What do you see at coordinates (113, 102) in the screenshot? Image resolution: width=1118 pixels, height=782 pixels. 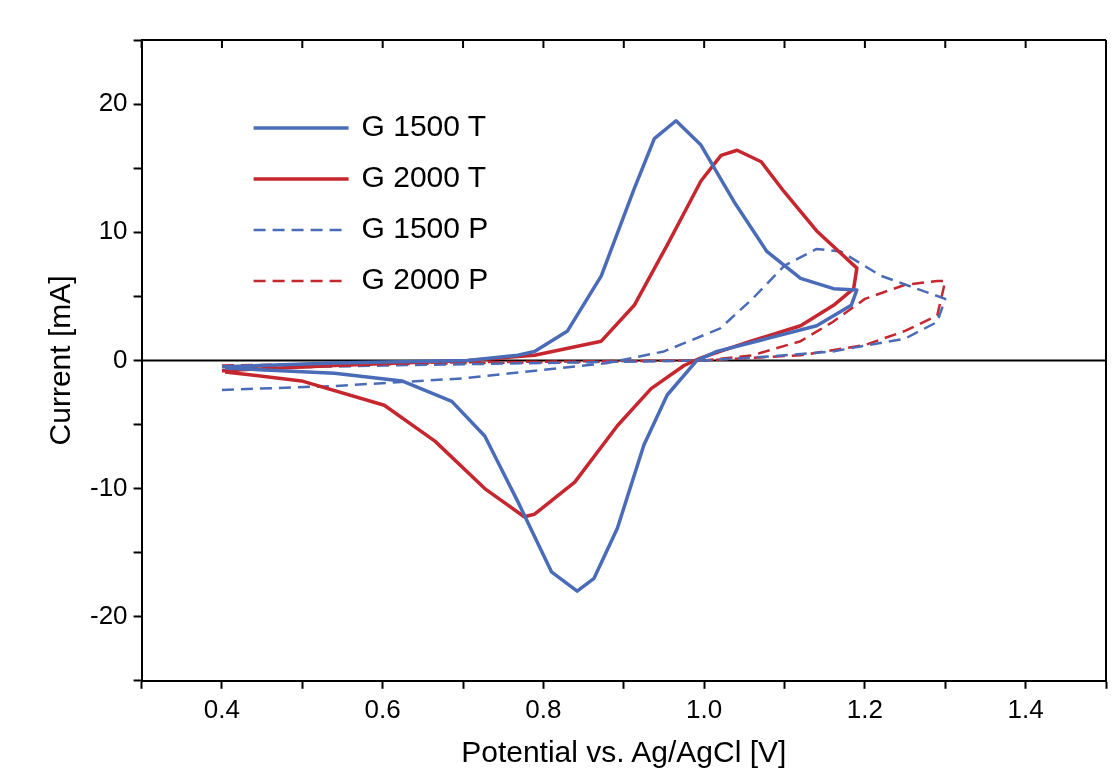 I see `y-tick-label: 20` at bounding box center [113, 102].